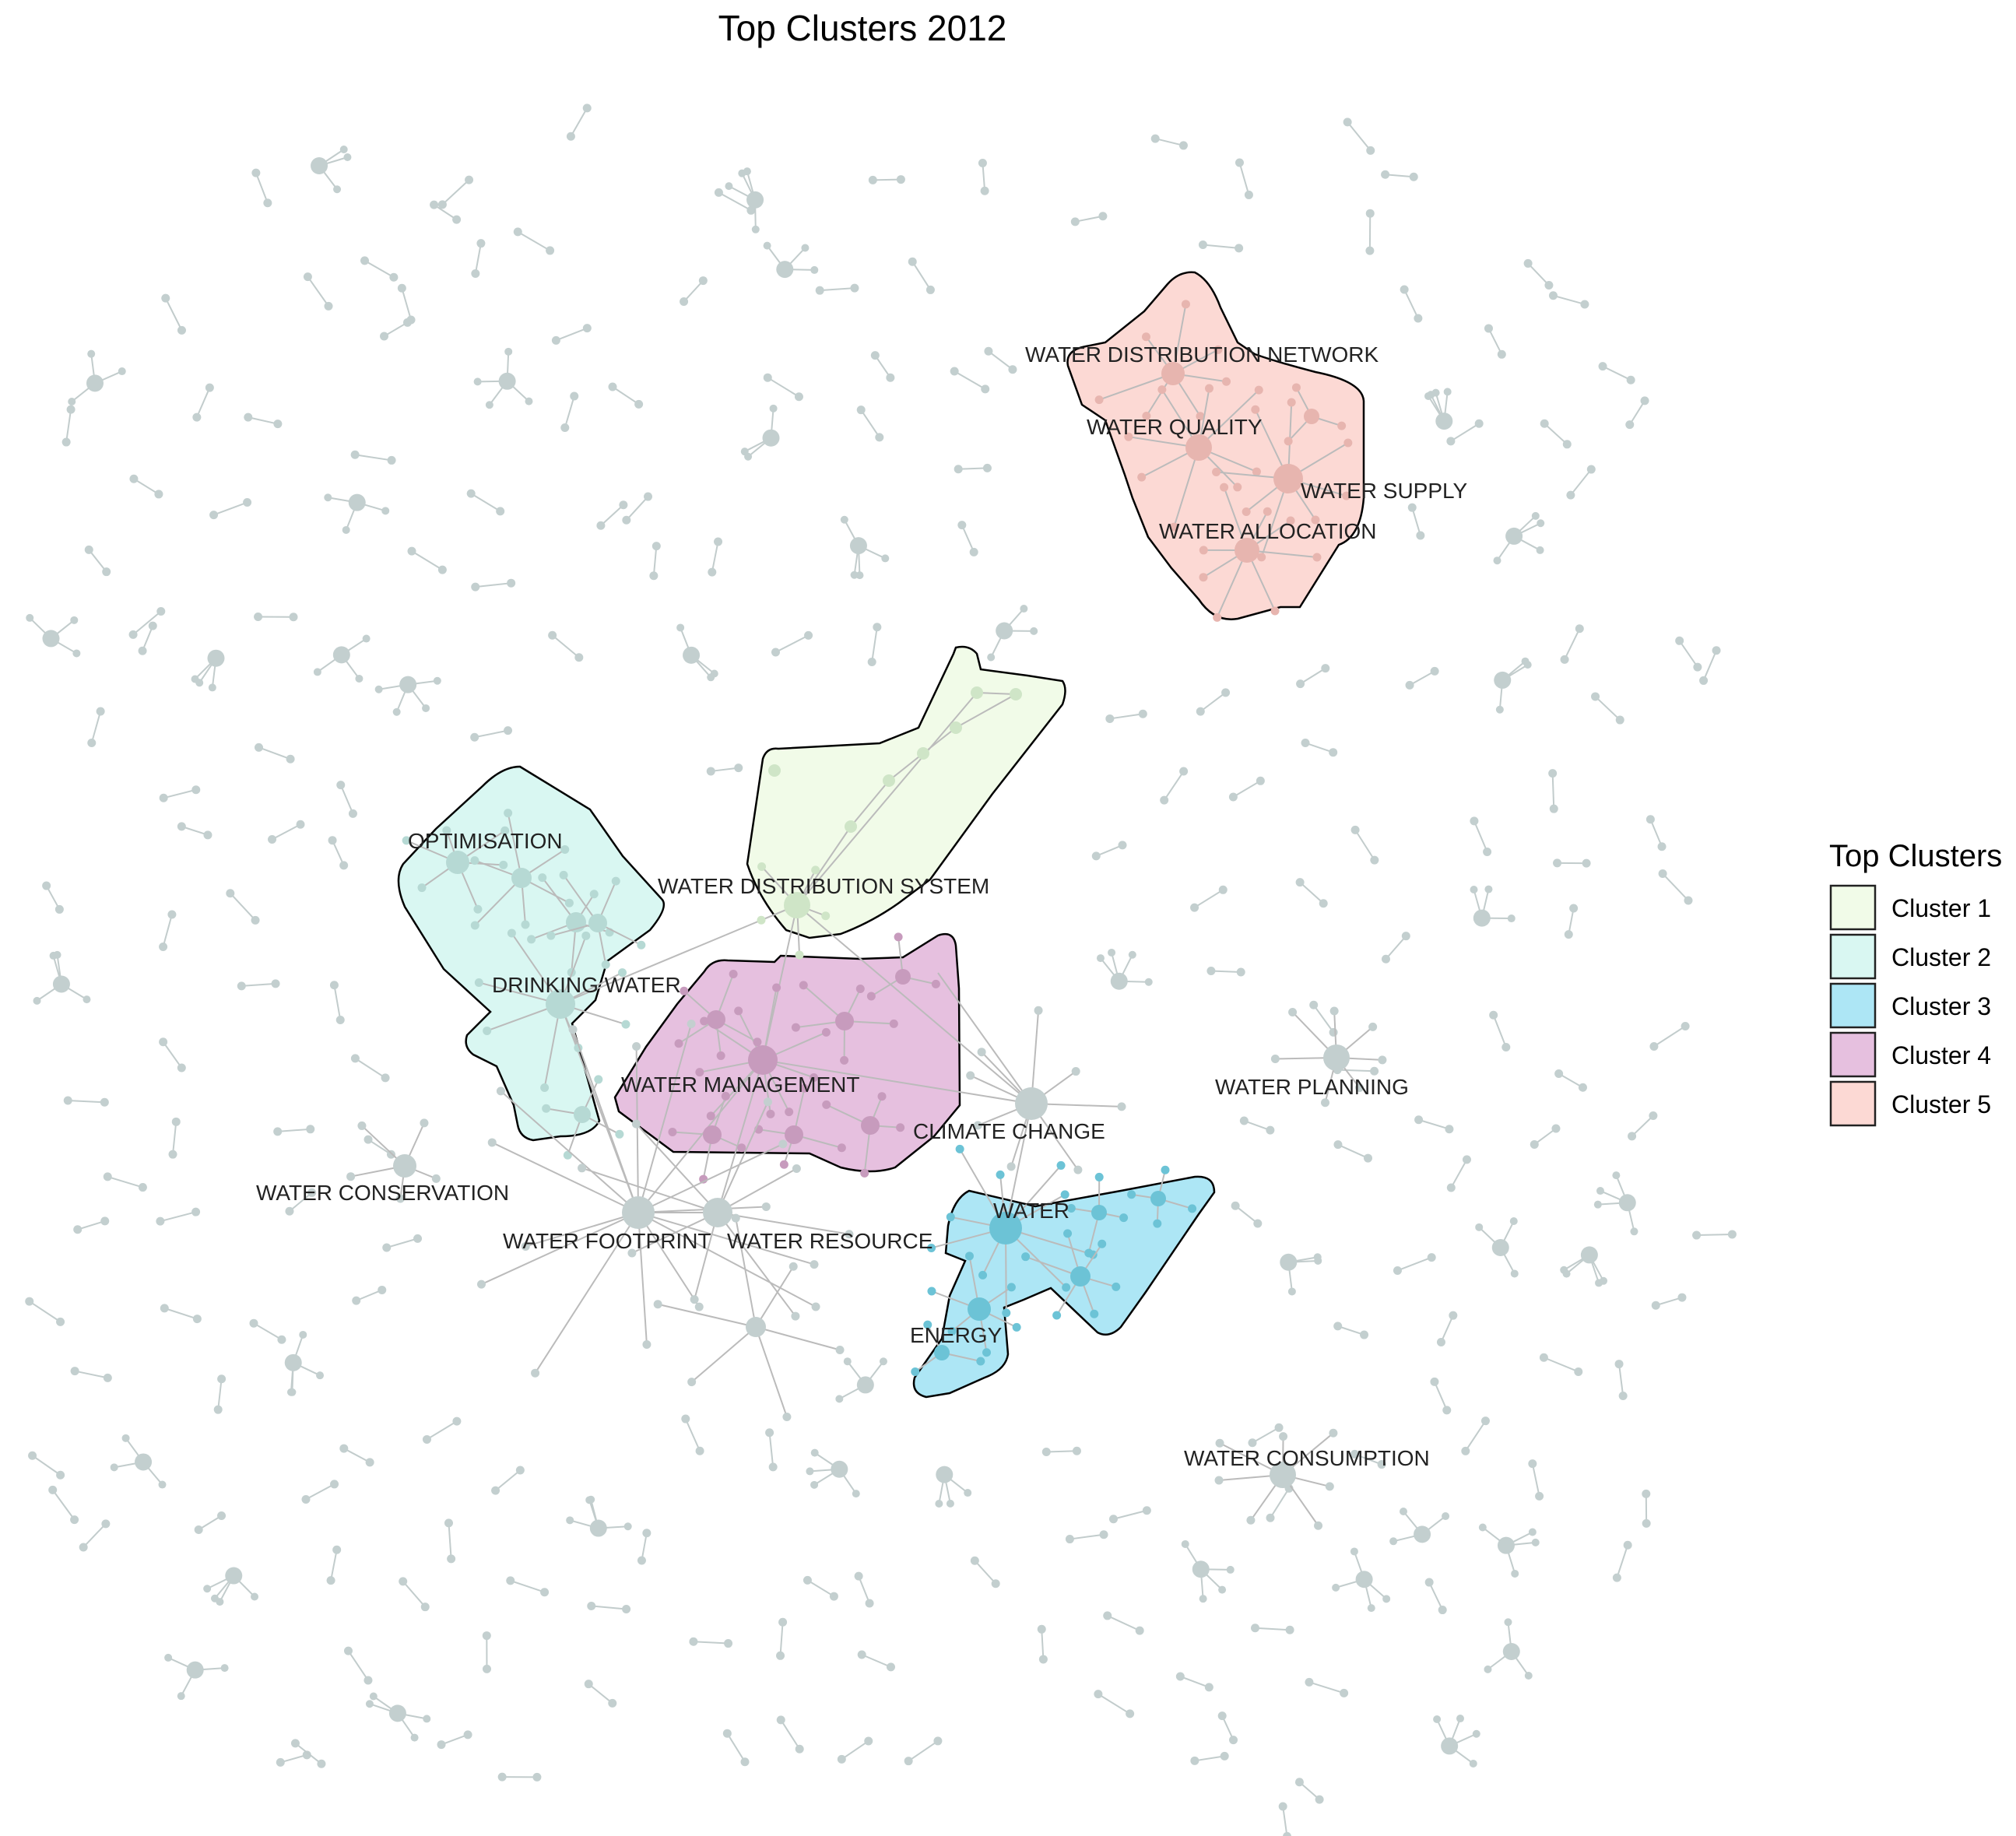 The width and height of the screenshot is (2016, 1836). I want to click on hub-water-conservation-leaf, so click(400, 1198).